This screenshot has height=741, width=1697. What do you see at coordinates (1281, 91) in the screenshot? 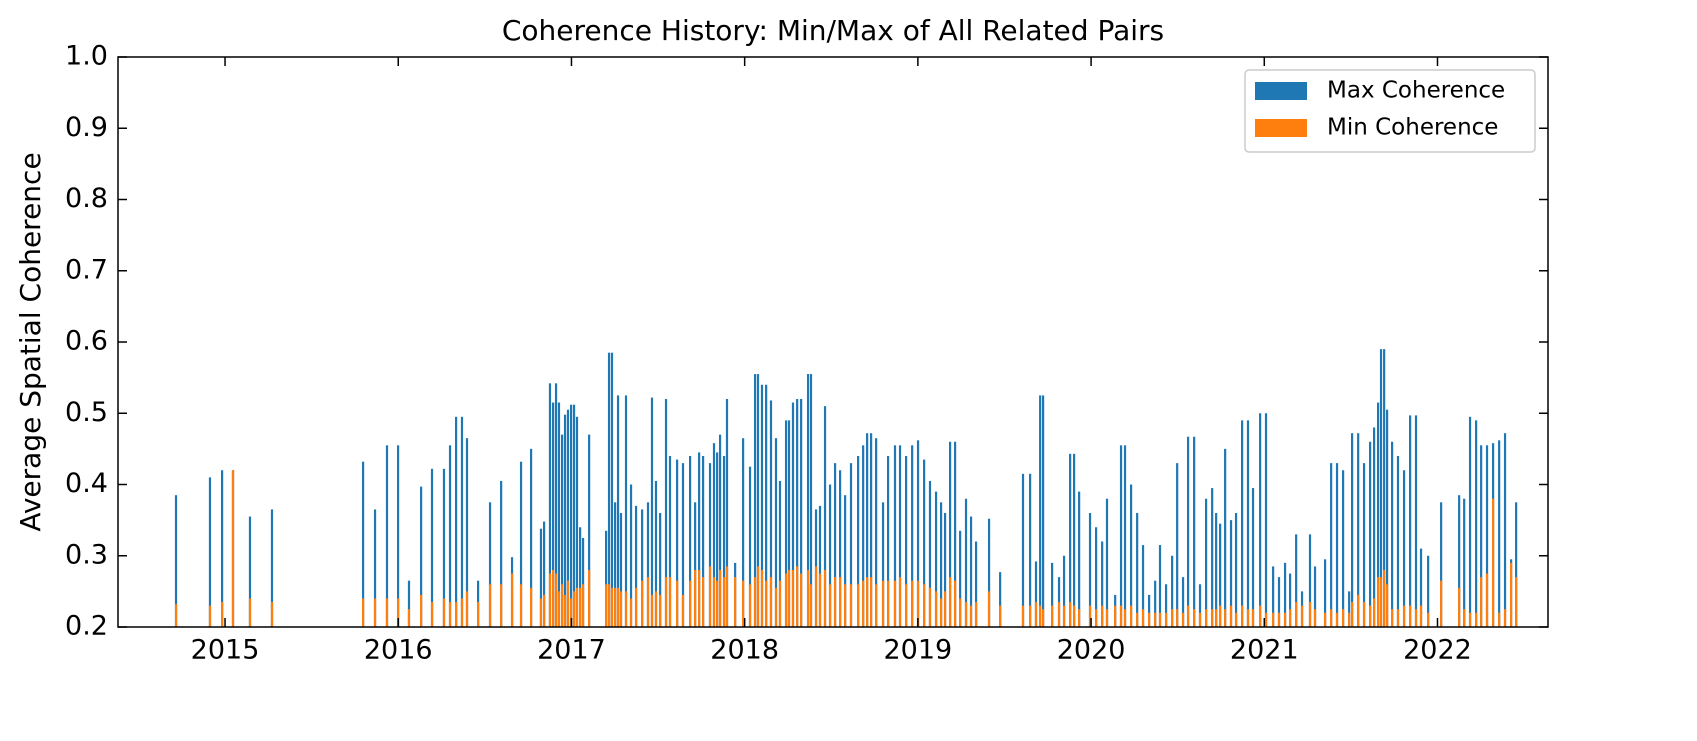
I see `legend-swatch` at bounding box center [1281, 91].